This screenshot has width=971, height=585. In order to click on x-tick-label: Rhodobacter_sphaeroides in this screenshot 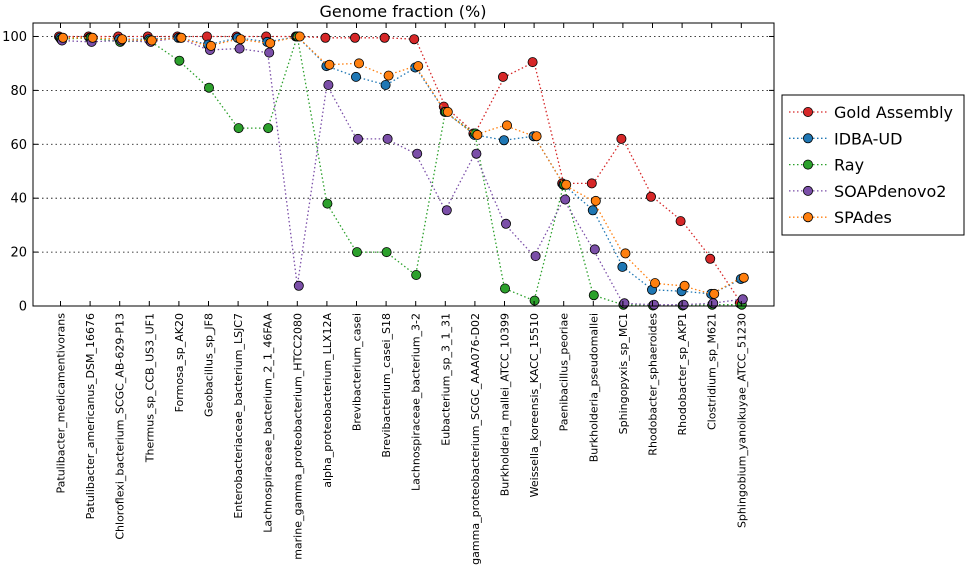, I will do `click(653, 384)`.